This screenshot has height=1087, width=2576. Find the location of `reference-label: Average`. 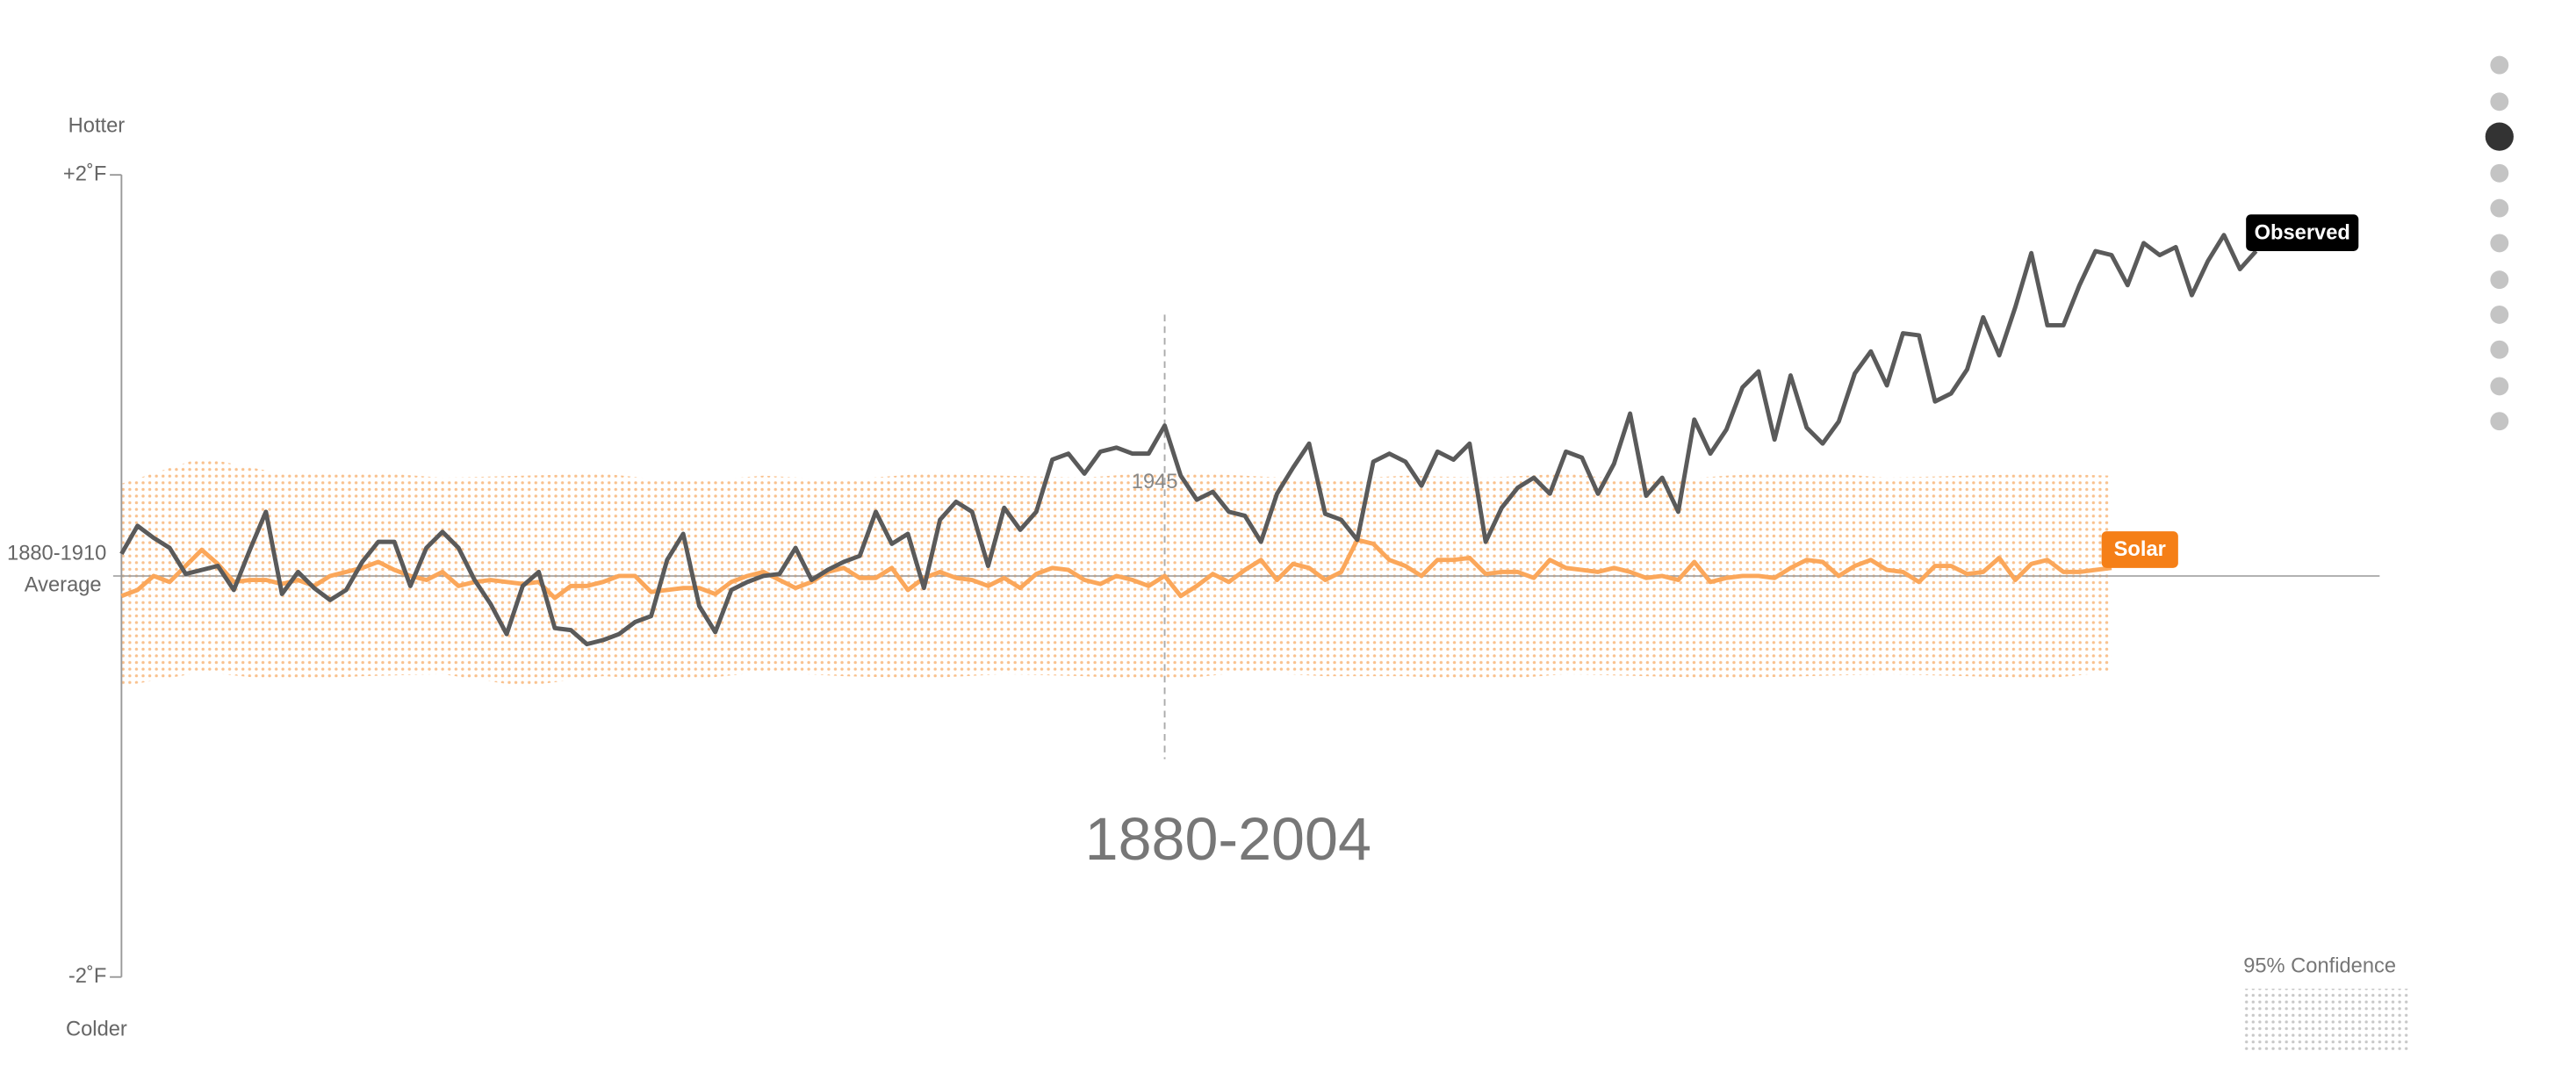

reference-label: Average is located at coordinates (63, 585).